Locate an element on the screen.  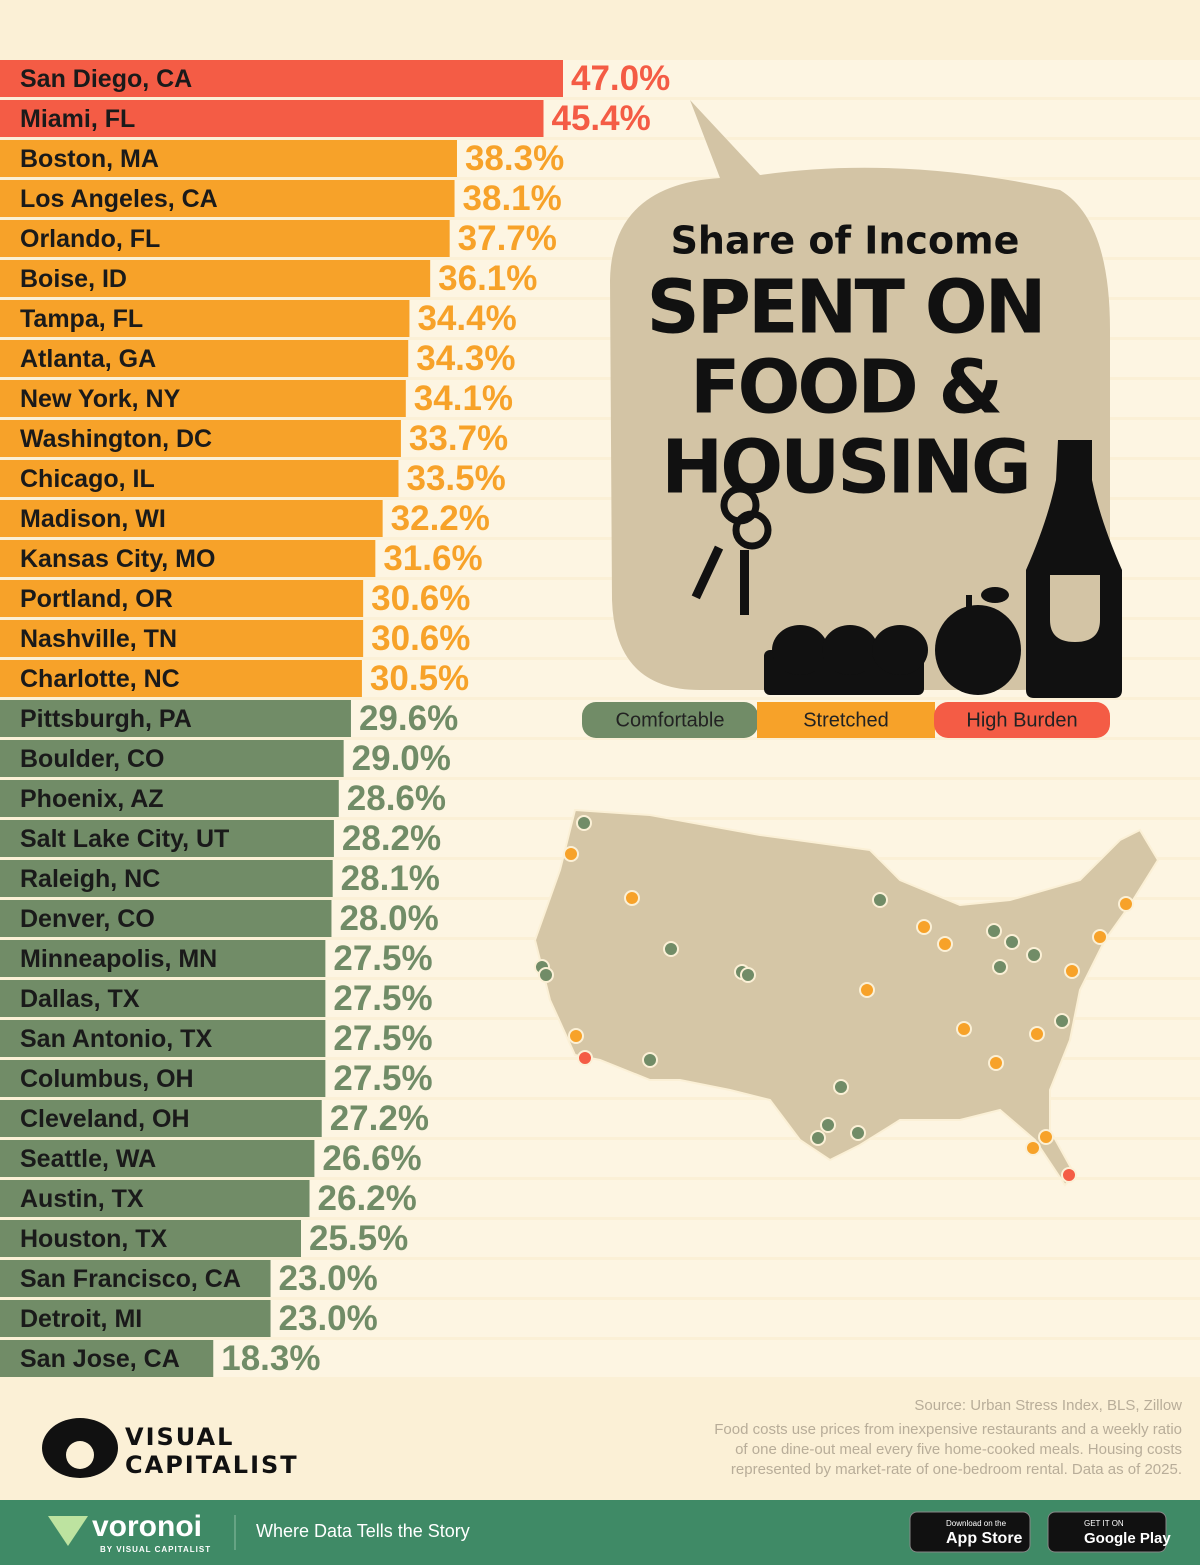
logo-text: VISUAL is located at coordinates (179, 1437).